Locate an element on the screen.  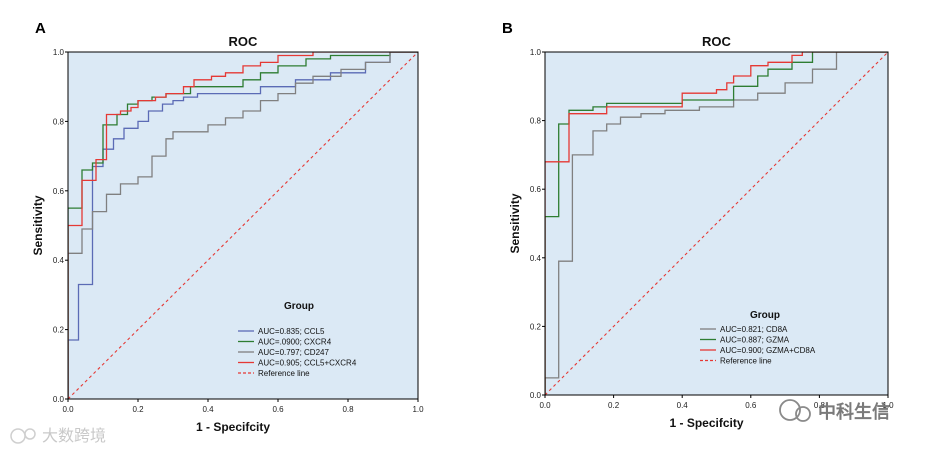
legend-entry: AUC=0.821; CD8A is located at coordinates (754, 329).